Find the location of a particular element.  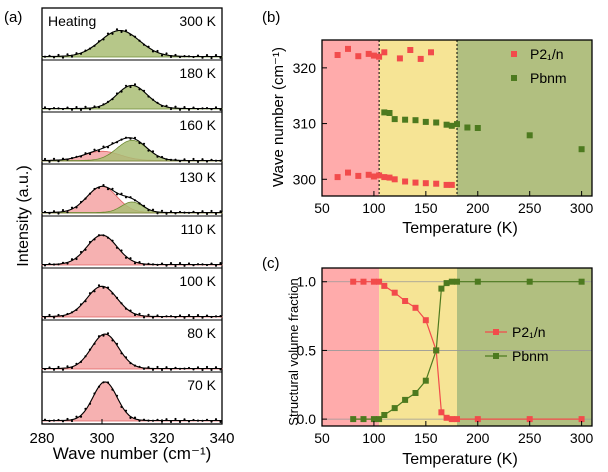

legend-label: P2₁/n is located at coordinates (547, 54).